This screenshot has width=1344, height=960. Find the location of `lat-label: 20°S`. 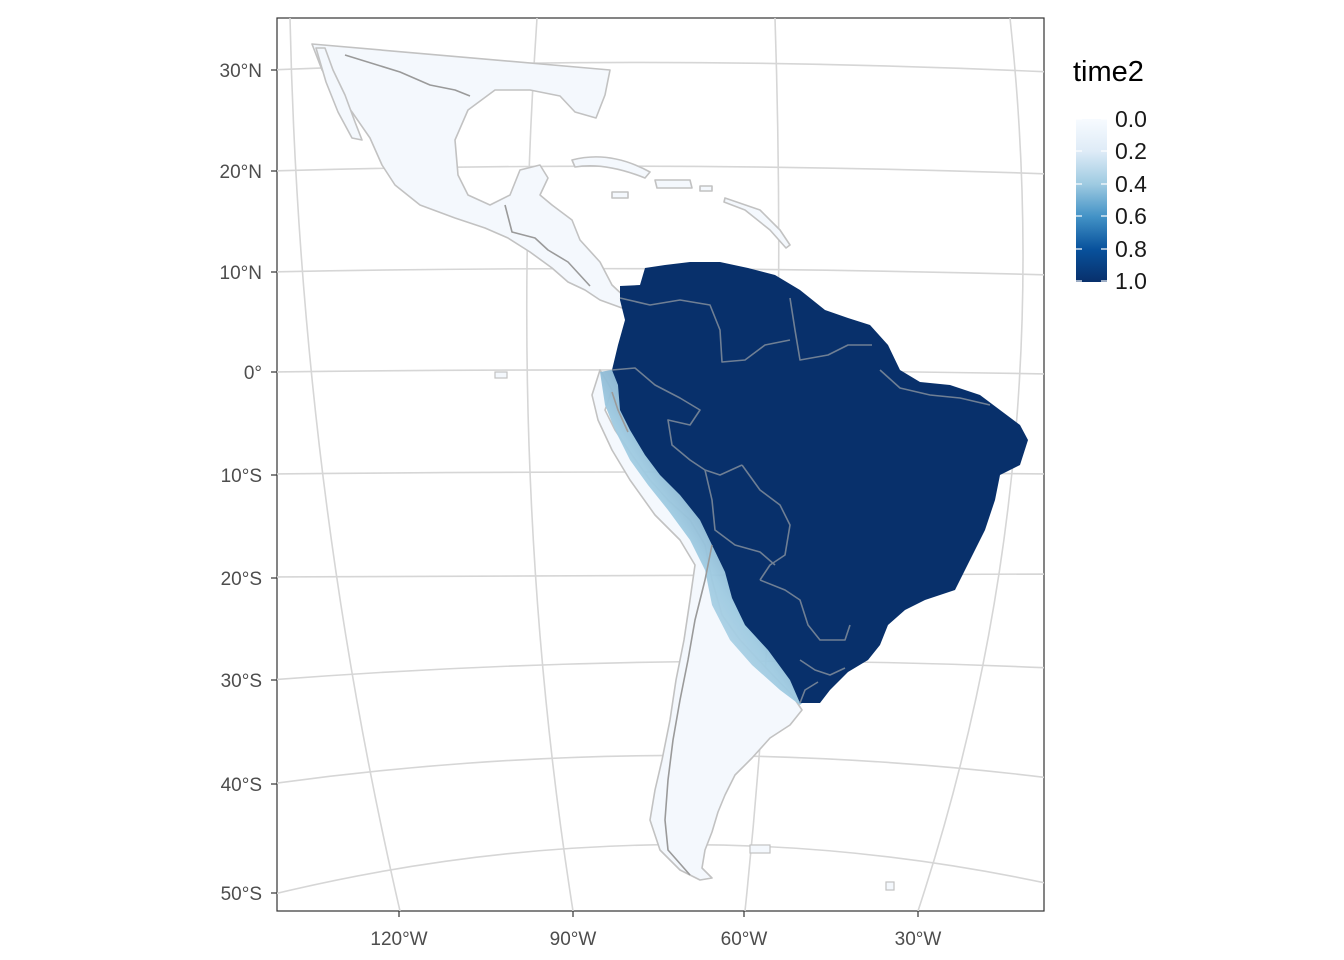

lat-label: 20°S is located at coordinates (241, 579).